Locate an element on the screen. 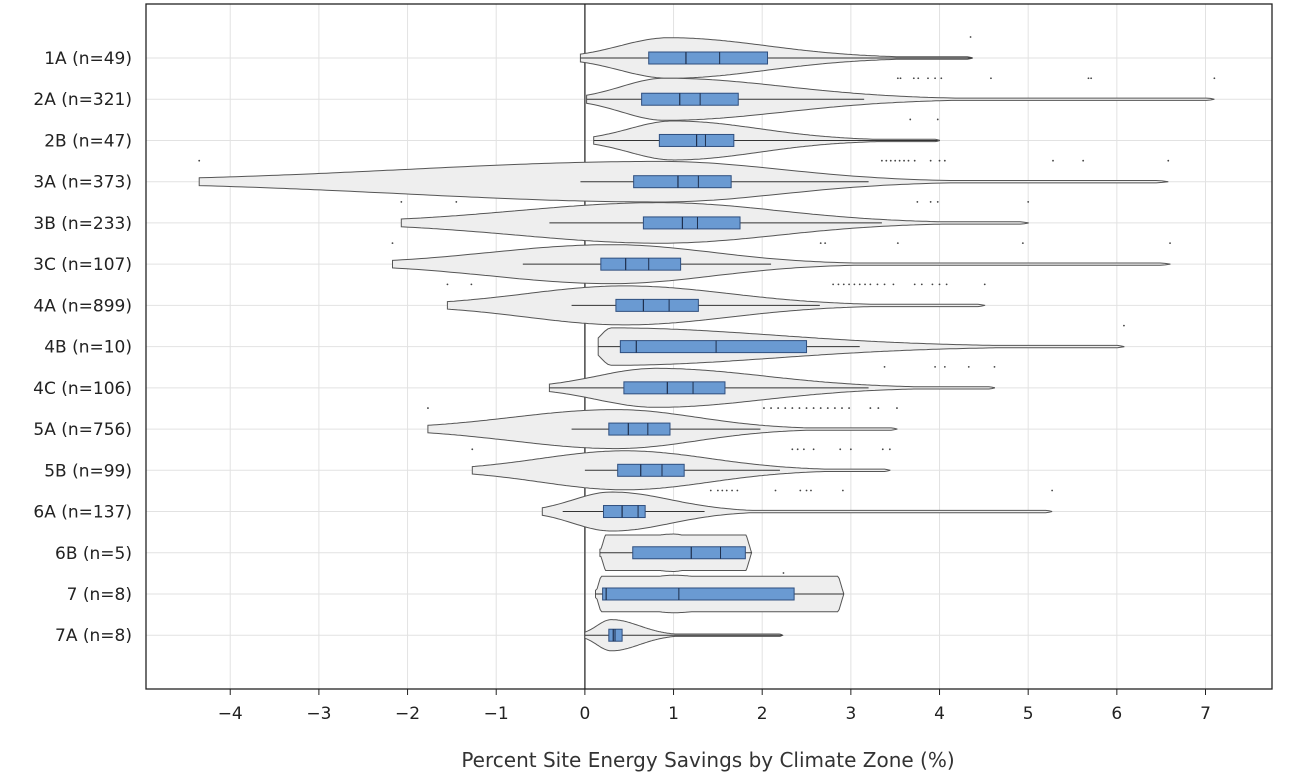 This screenshot has height=779, width=1304. category-label: 5B (n=99) is located at coordinates (88, 471).